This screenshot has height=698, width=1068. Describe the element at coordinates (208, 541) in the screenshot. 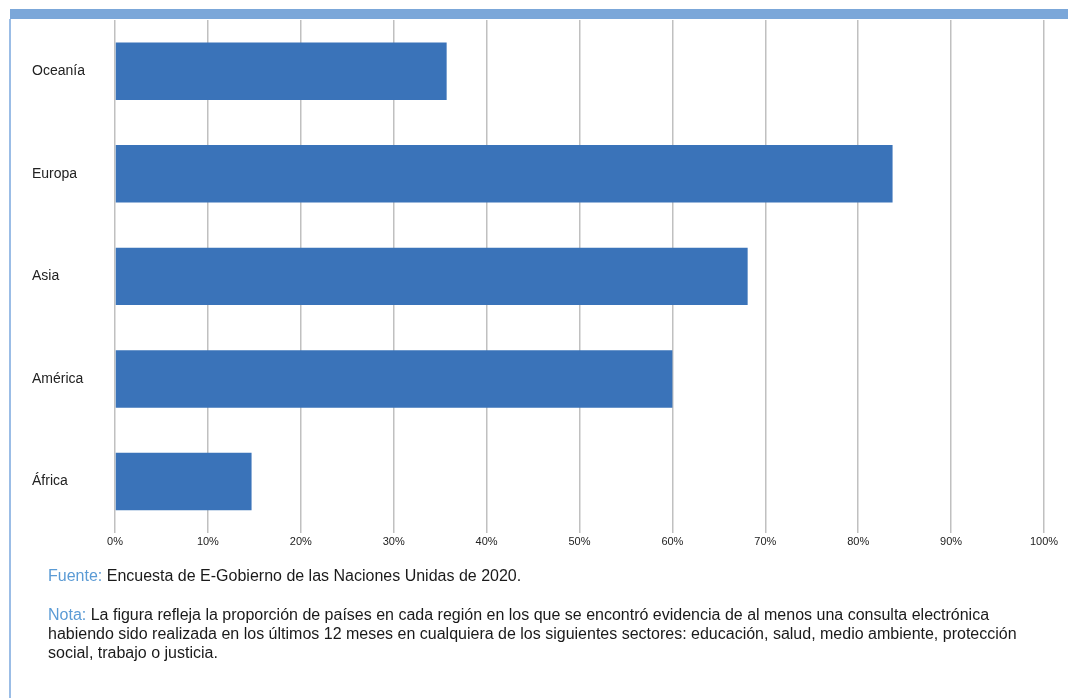

I see `x-tick-label: 10%` at that location.